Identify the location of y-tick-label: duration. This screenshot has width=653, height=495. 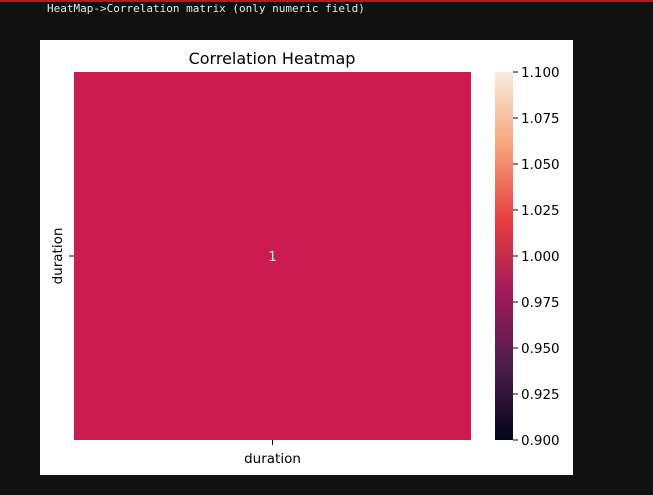
(58, 256).